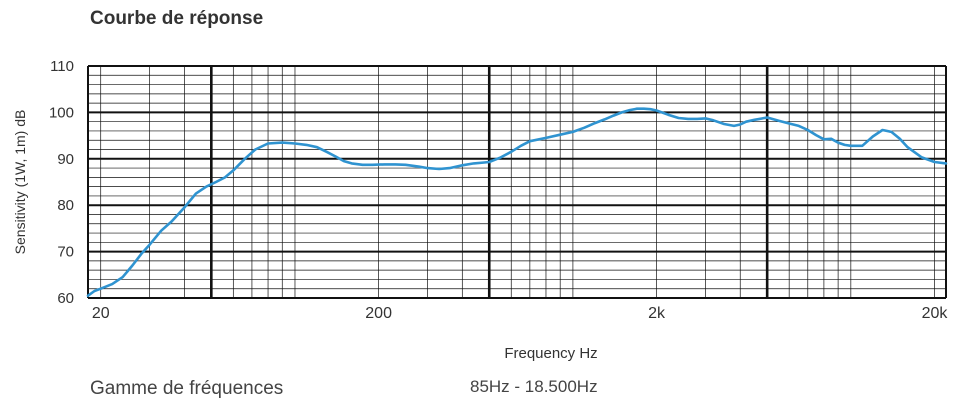  What do you see at coordinates (65, 252) in the screenshot?
I see `y-tick-label: 70` at bounding box center [65, 252].